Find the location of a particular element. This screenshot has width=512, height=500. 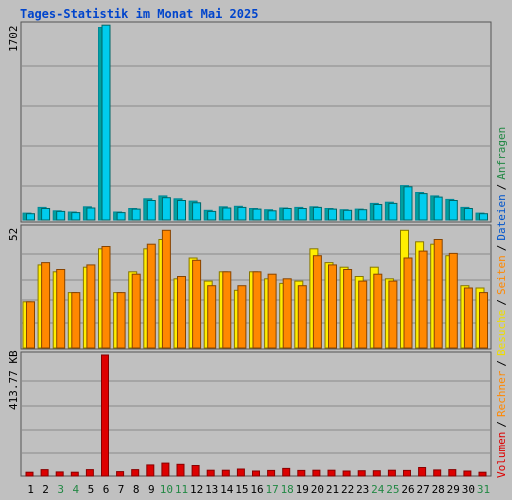

legend-dateien: Dateien is located at coordinates (501, 217).